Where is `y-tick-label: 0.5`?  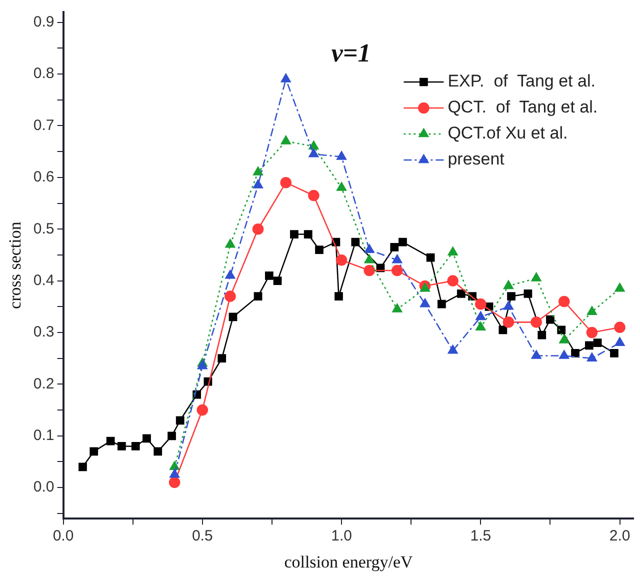 y-tick-label: 0.5 is located at coordinates (43, 229).